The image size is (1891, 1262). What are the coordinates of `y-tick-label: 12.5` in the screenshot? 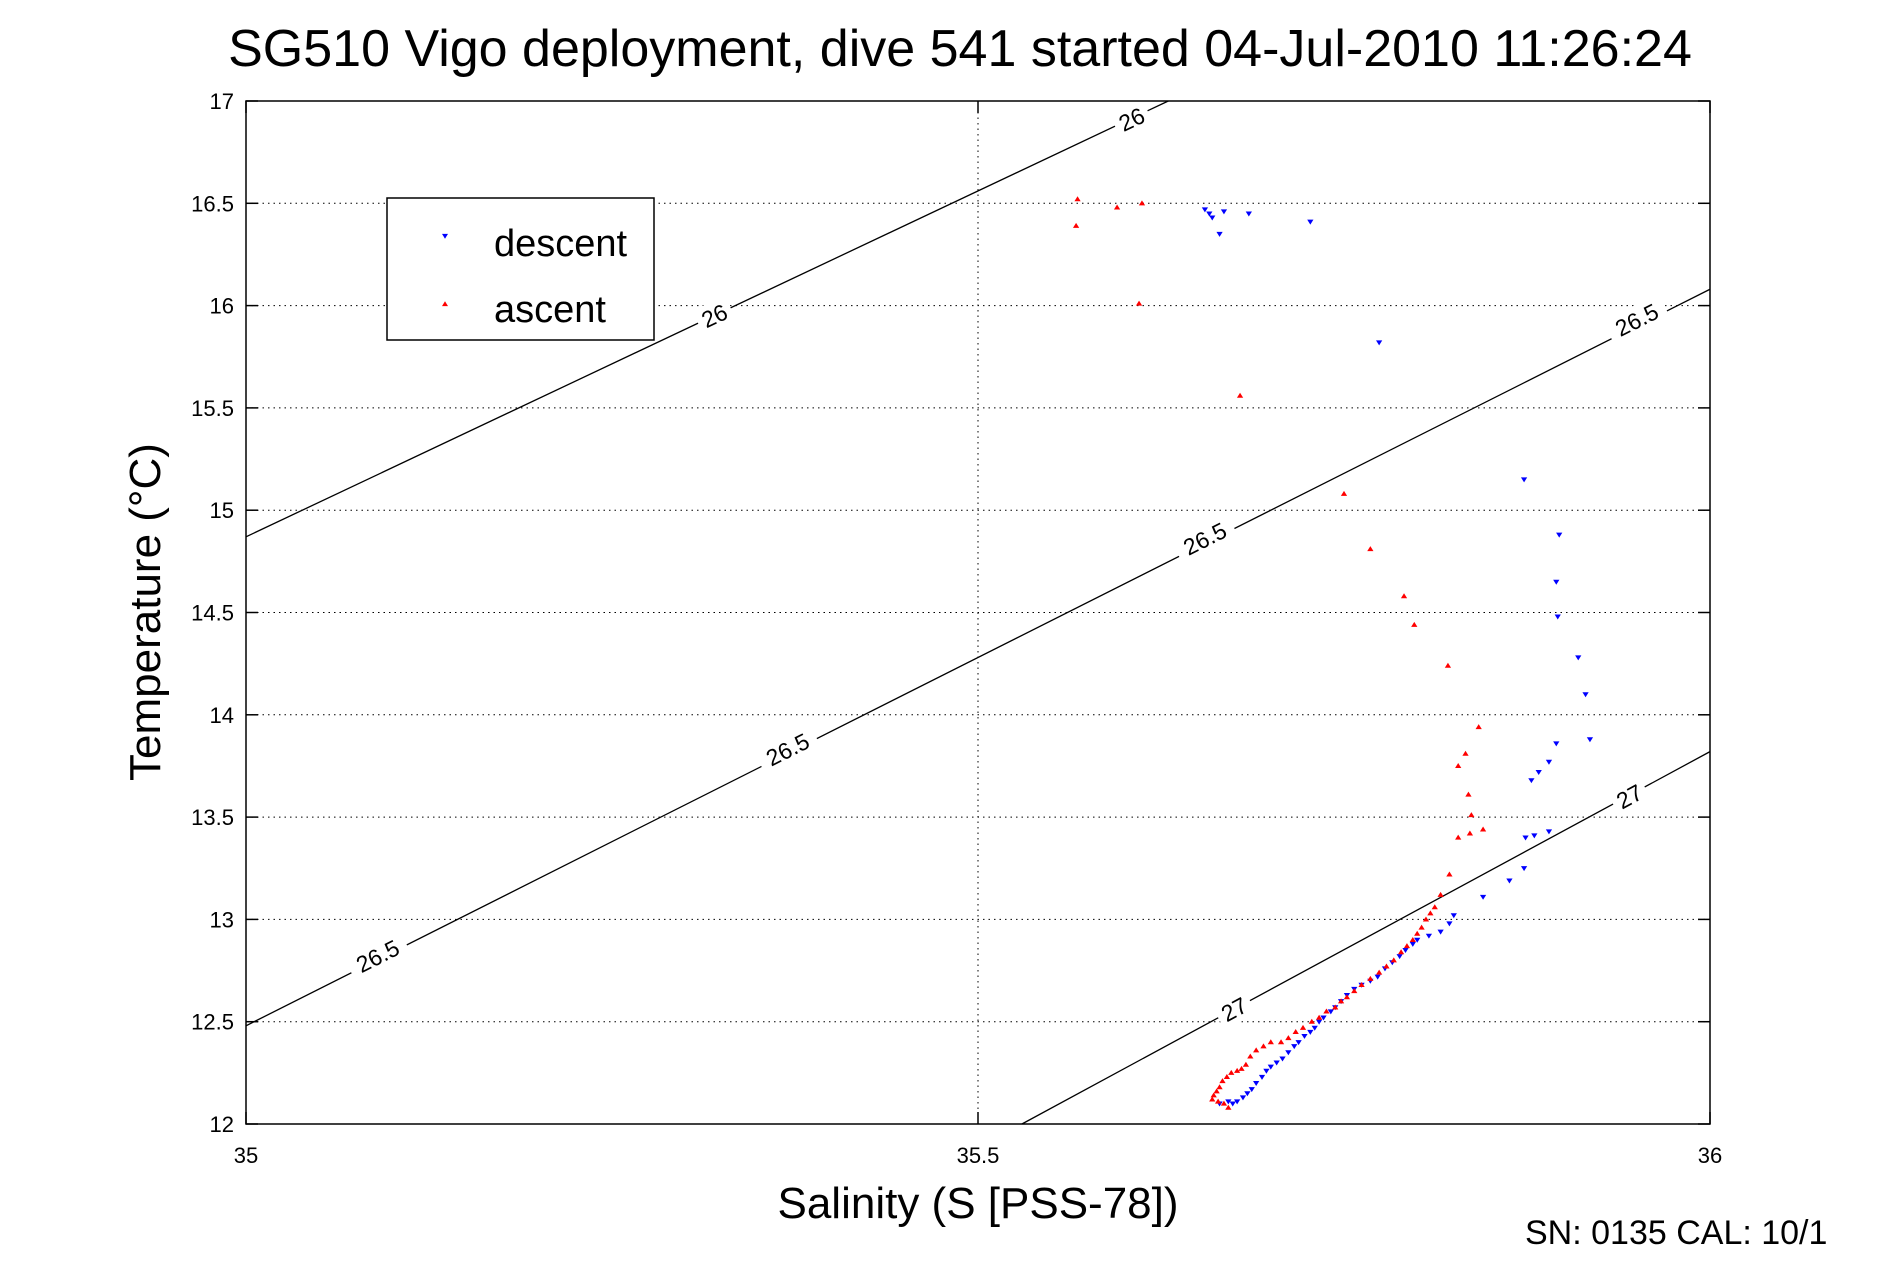 It's located at (212, 1022).